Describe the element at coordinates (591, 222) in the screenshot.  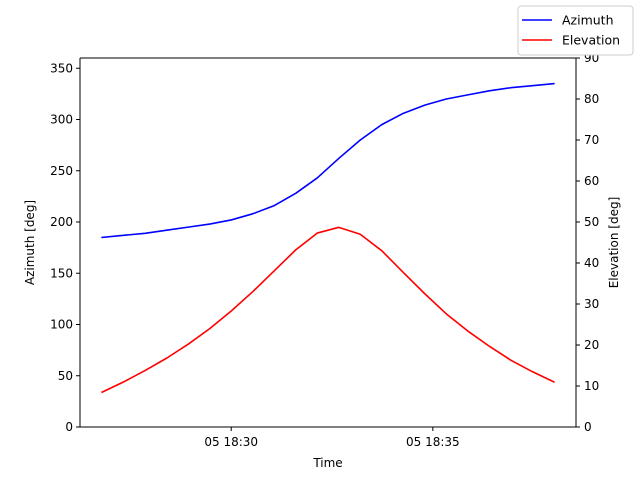
I see `right-tick-label: 50` at that location.